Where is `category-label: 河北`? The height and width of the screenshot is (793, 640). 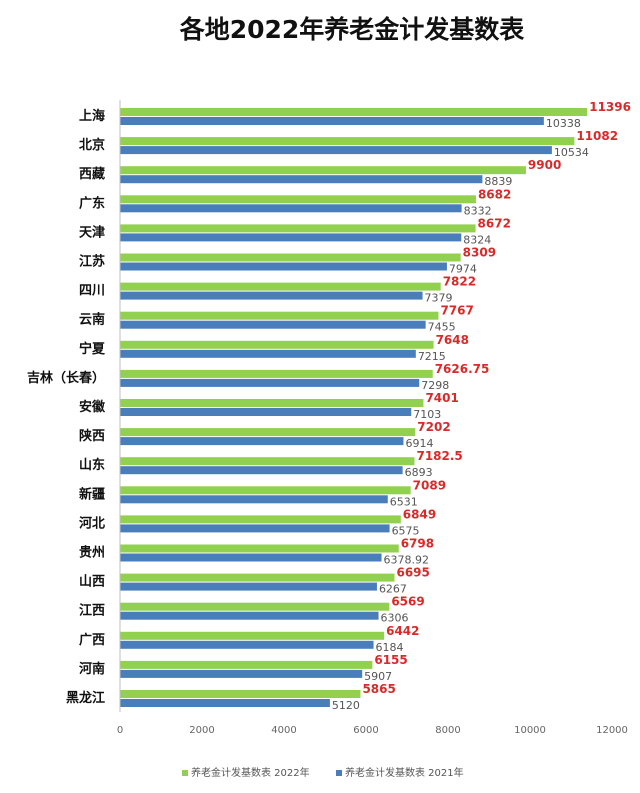
category-label: 河北 is located at coordinates (92, 523).